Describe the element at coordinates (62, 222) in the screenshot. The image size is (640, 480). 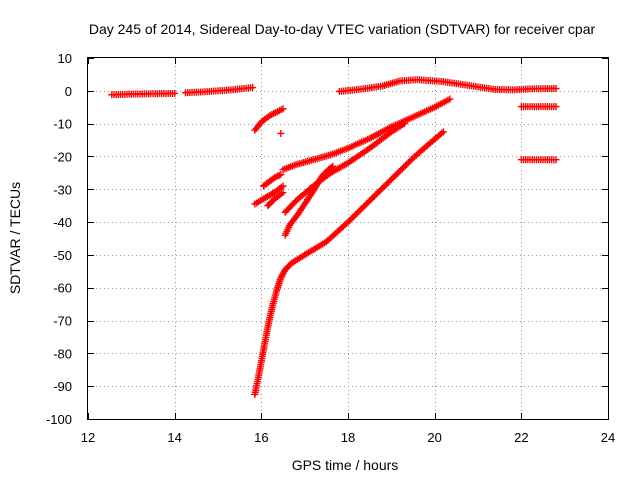
I see `y-tick-label: -40` at that location.